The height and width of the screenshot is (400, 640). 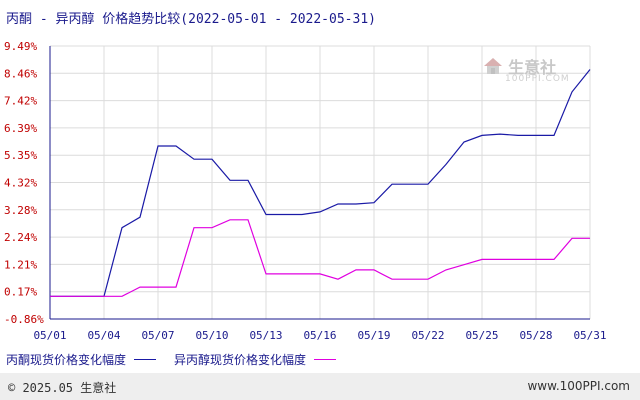 What do you see at coordinates (20, 101) in the screenshot?
I see `y-tick-label: 7.42%` at bounding box center [20, 101].